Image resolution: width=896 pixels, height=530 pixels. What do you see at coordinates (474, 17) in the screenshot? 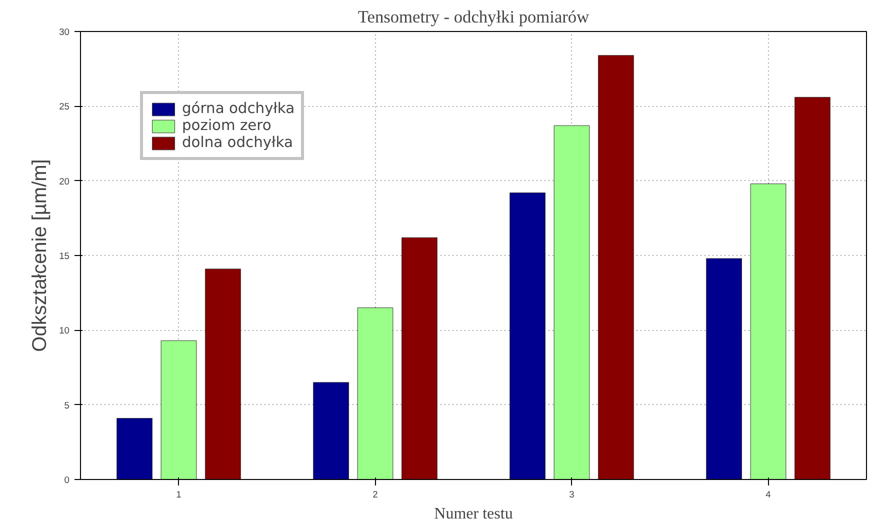
I see `chart-title: Tensometry - odchyłki pomiarów` at bounding box center [474, 17].